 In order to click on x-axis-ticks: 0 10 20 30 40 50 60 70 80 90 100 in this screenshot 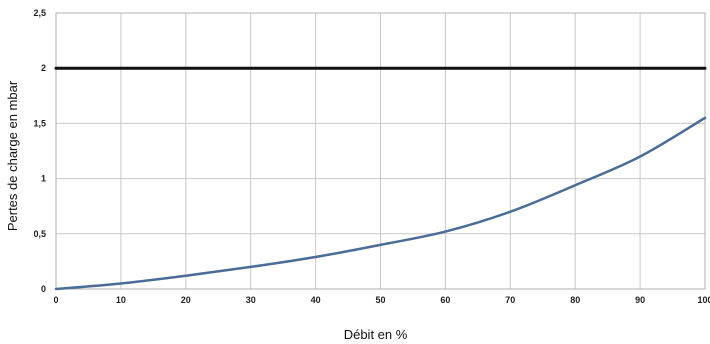, I will do `click(381, 300)`.